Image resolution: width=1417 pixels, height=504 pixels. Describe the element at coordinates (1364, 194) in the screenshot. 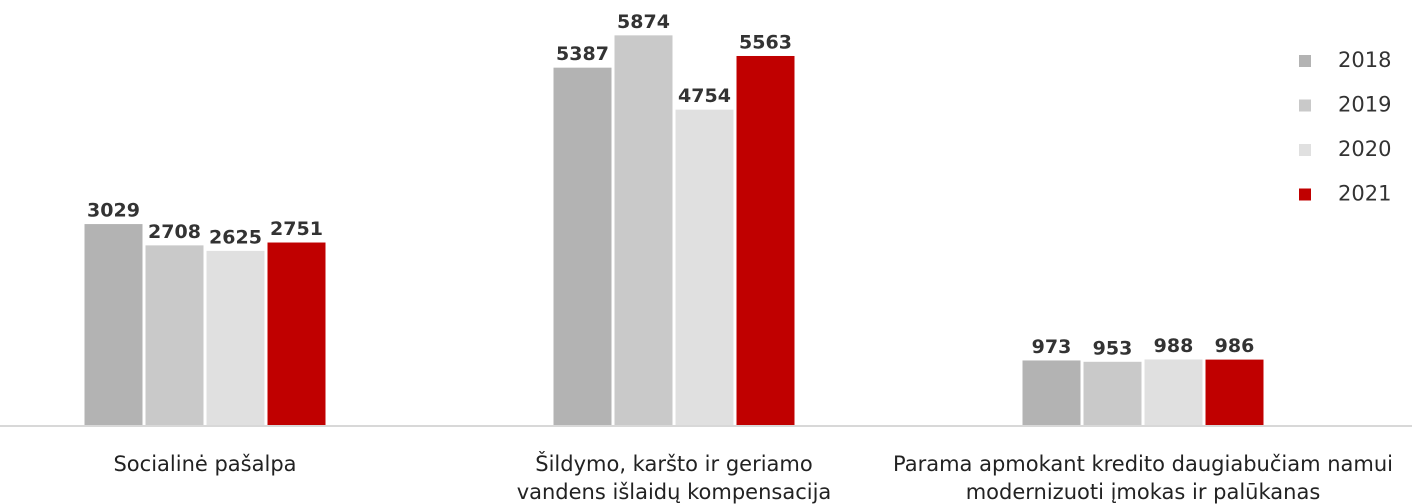

I see `legend-label: 2021` at that location.